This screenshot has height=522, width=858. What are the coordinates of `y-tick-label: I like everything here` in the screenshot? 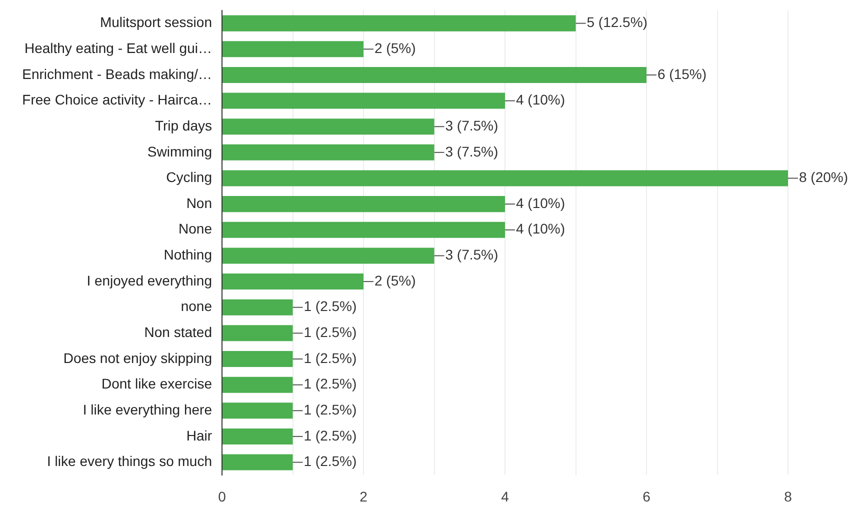 It's located at (147, 410).